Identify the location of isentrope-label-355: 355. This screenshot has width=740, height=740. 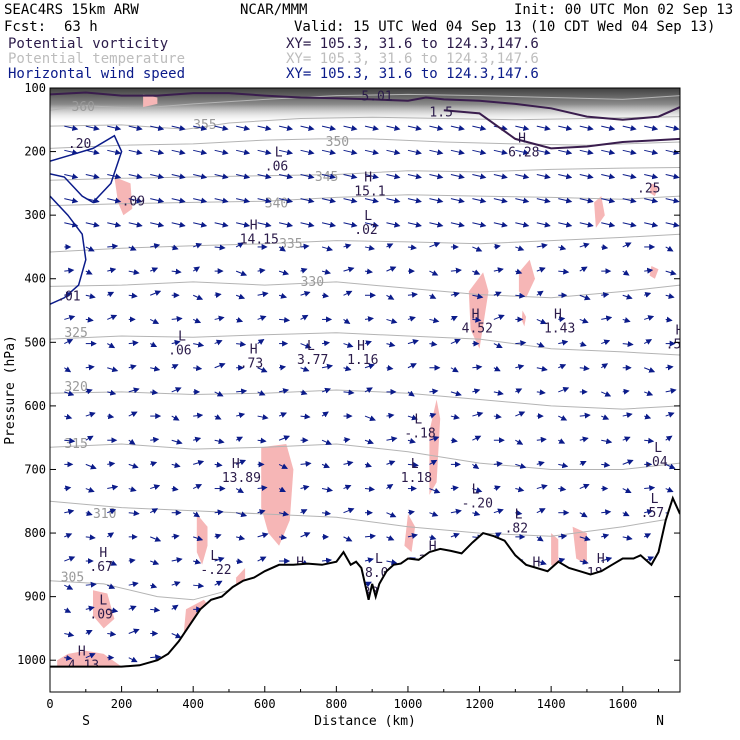
(204, 125).